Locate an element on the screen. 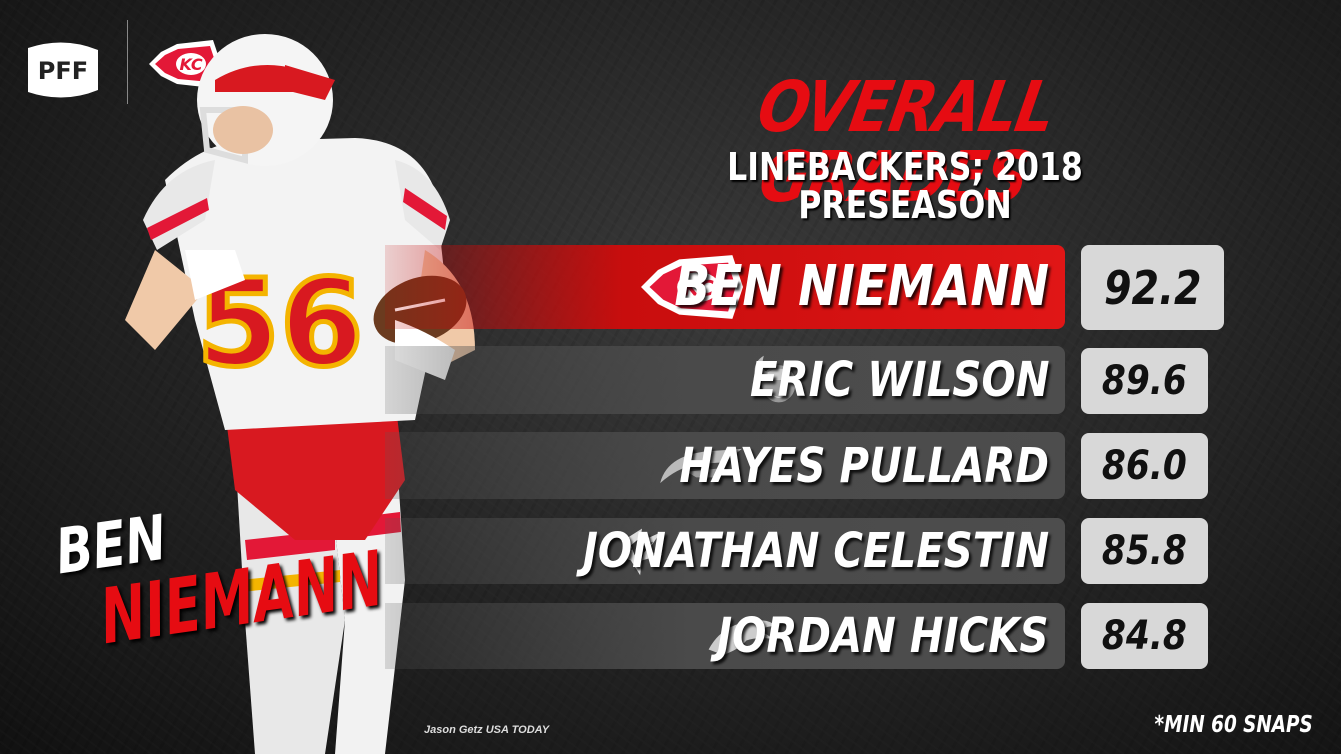  pff-logo: PFF is located at coordinates (63, 70).